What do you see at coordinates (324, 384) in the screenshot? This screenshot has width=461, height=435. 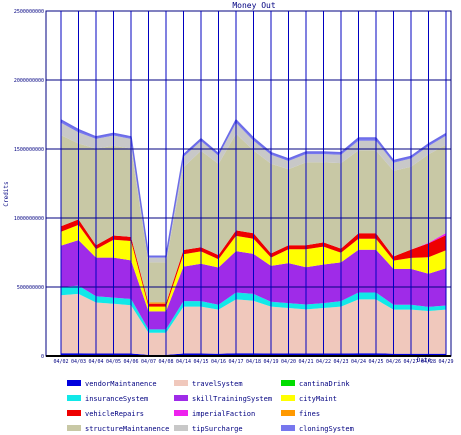 I see `legend-label: cantinaDrink` at bounding box center [324, 384].